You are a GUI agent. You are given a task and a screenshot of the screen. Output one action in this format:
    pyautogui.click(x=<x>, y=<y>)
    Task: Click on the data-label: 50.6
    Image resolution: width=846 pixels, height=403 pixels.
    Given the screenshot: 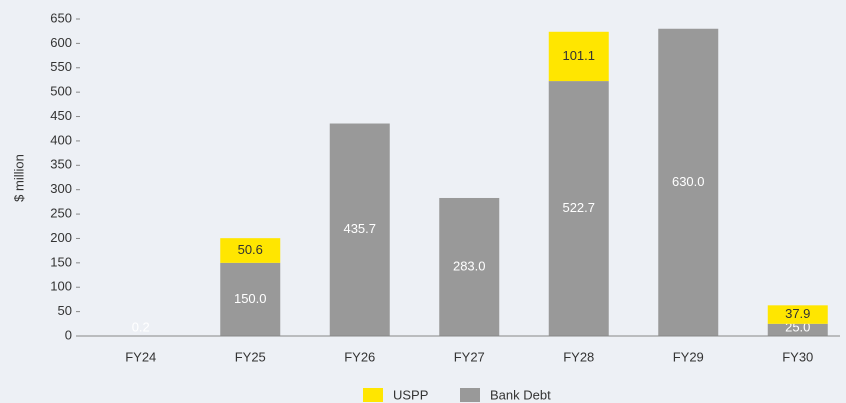 What is the action you would take?
    pyautogui.click(x=250, y=249)
    